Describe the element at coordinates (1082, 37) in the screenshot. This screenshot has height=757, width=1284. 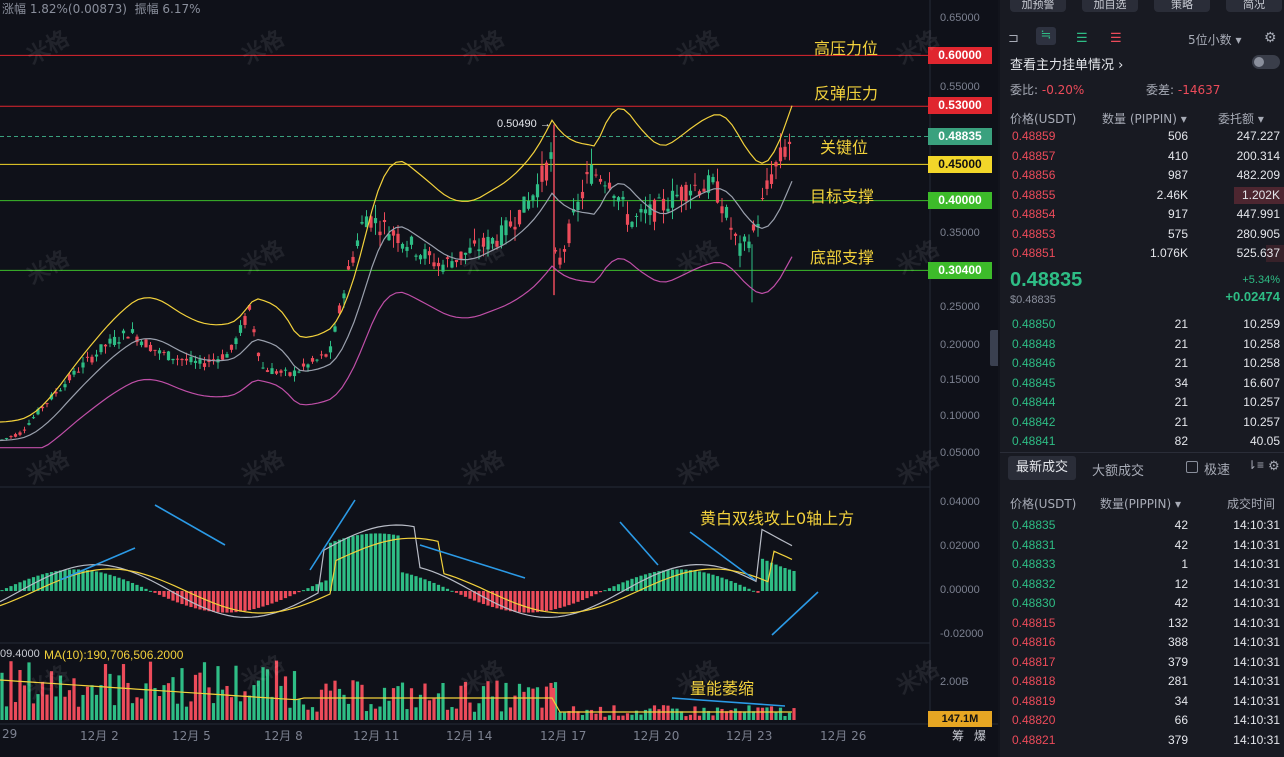
I see `book-view-bids-icon: ☰` at that location.